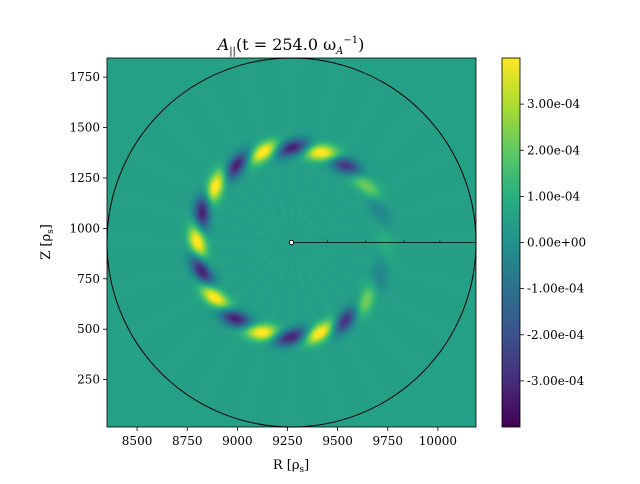  What do you see at coordinates (84, 178) in the screenshot?
I see `y-tick-label: 1250` at bounding box center [84, 178].